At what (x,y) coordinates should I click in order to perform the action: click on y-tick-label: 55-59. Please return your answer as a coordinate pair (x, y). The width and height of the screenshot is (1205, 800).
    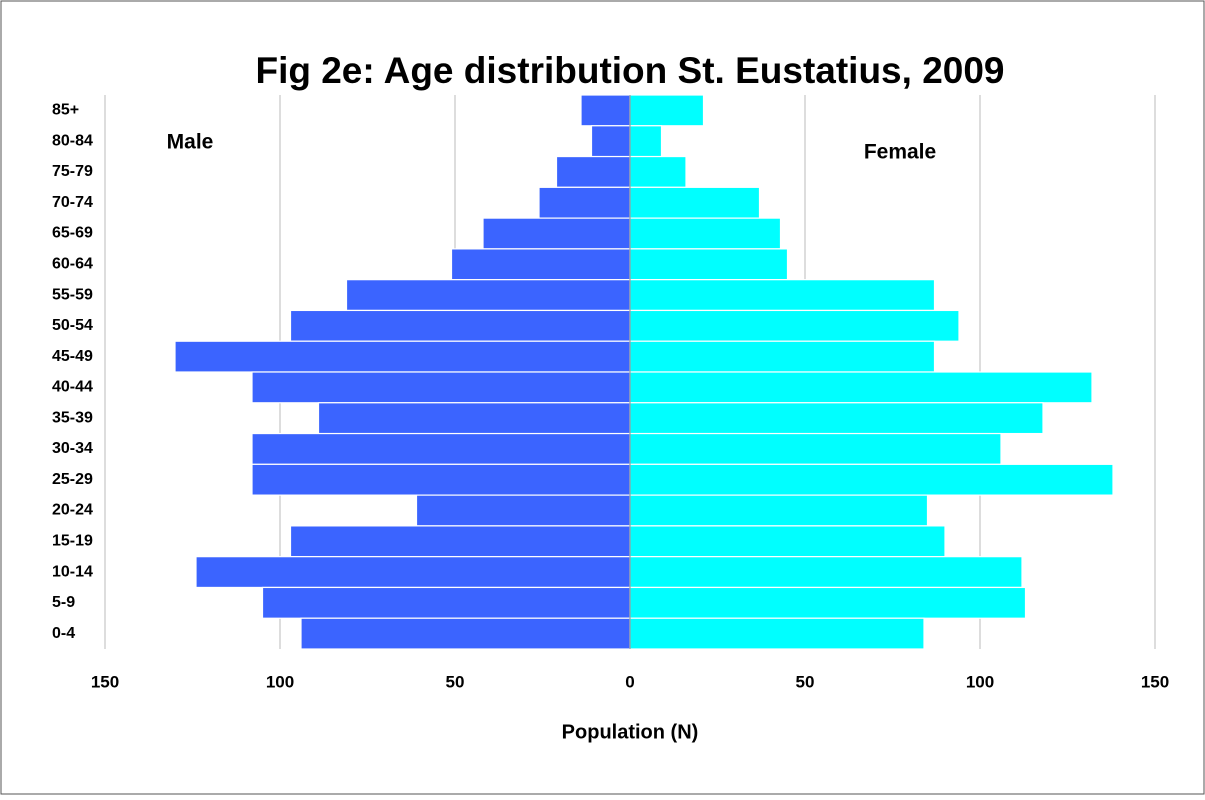
    Looking at the image, I should click on (72, 294).